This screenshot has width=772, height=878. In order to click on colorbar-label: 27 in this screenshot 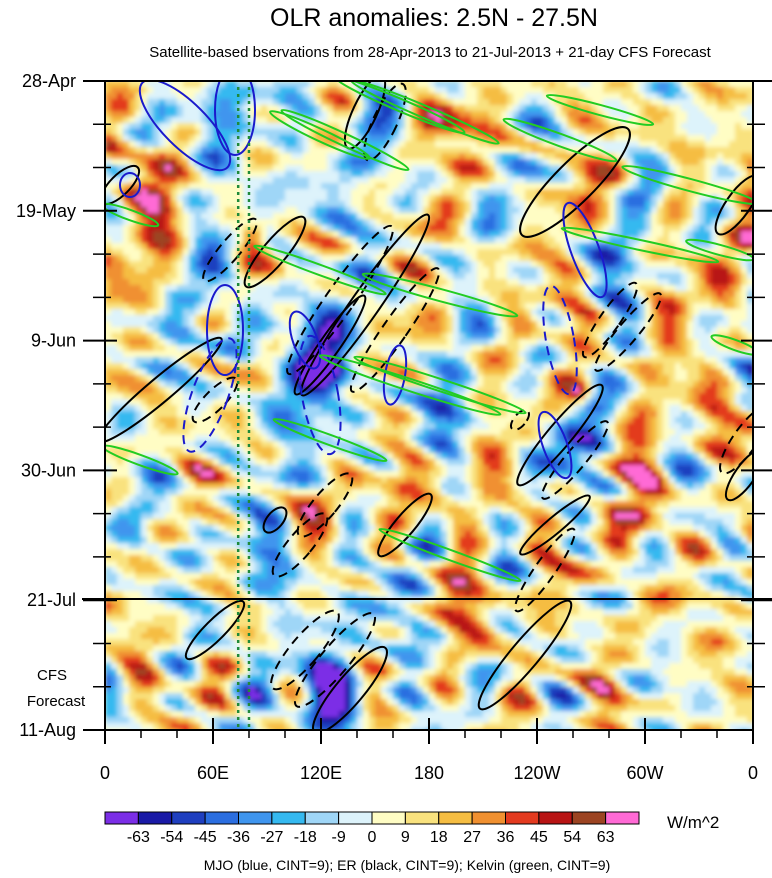, I will do `click(472, 837)`.